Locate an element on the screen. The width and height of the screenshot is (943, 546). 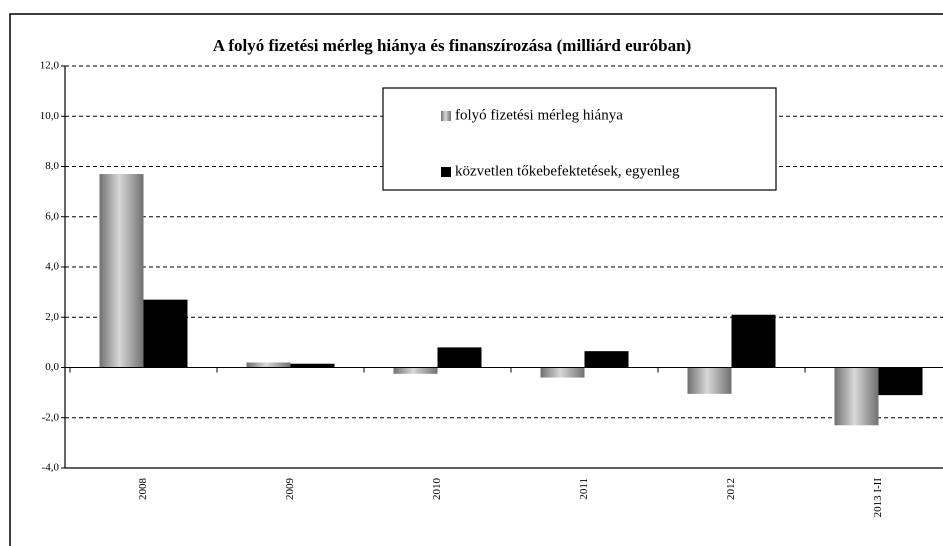
y-tick-label: 6,0 is located at coordinates (52, 216).